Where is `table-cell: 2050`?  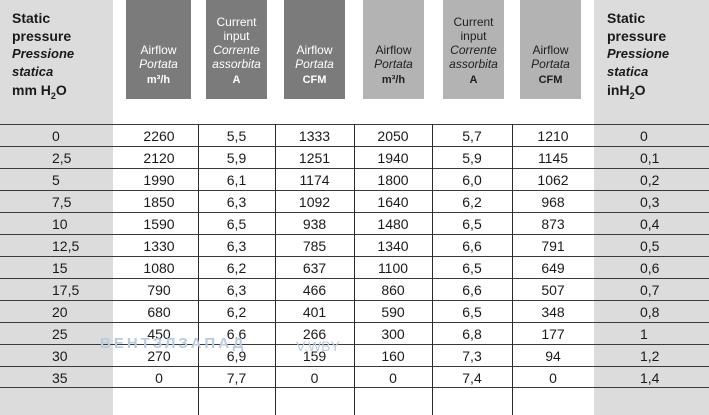
table-cell: 2050 is located at coordinates (393, 136).